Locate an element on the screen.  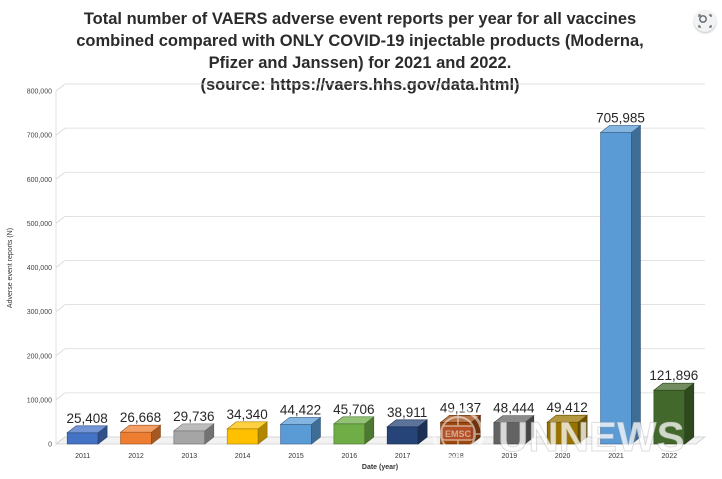
y-tick-label: 500,000 is located at coordinates (39, 224).